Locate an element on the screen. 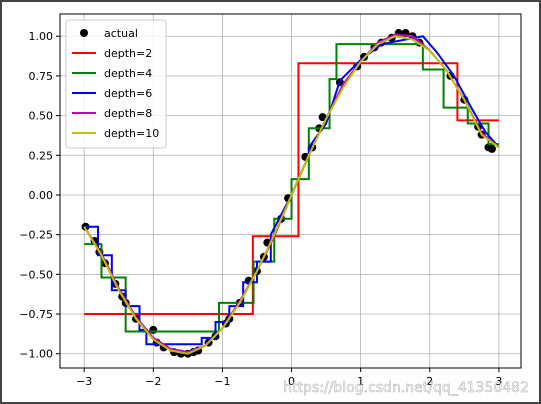 The width and height of the screenshot is (541, 404). x-tick-label: 0 is located at coordinates (291, 381).